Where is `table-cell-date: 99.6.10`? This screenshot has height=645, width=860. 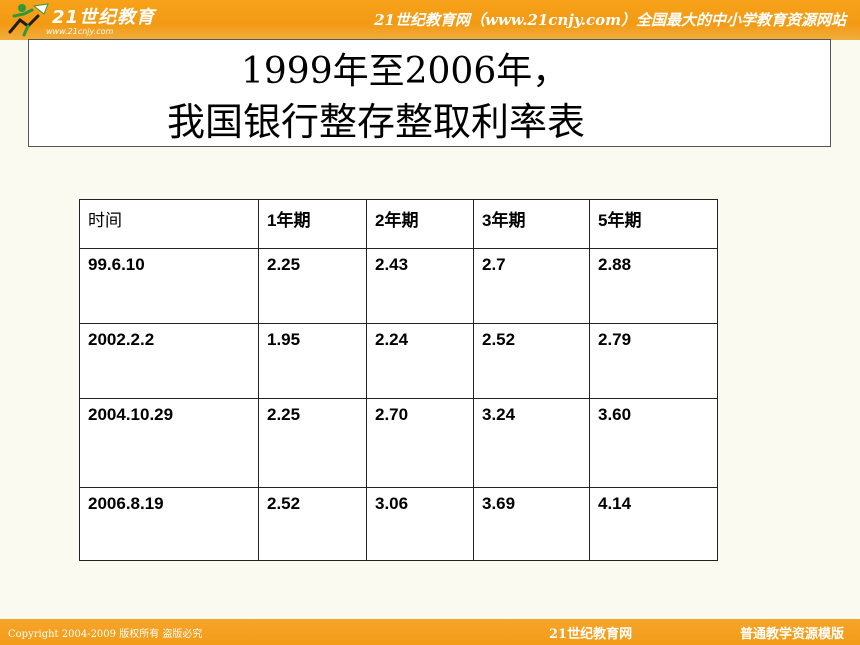
table-cell-date: 99.6.10 is located at coordinates (169, 286).